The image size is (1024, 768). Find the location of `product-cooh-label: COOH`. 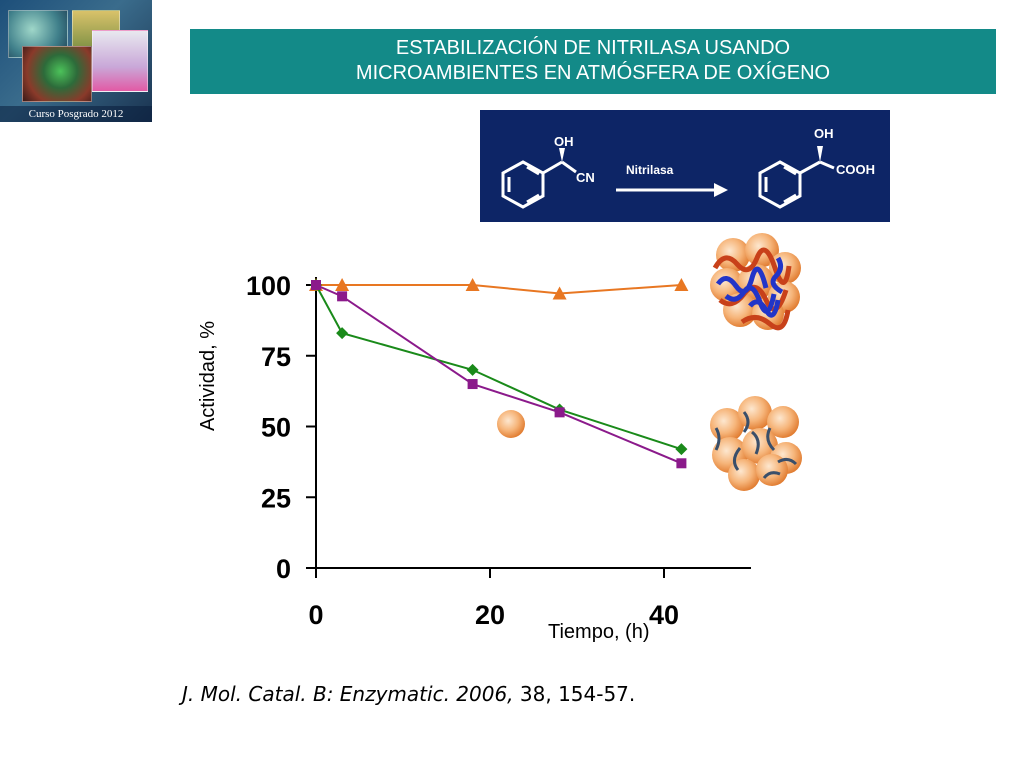

product-cooh-label: COOH is located at coordinates (855, 169).